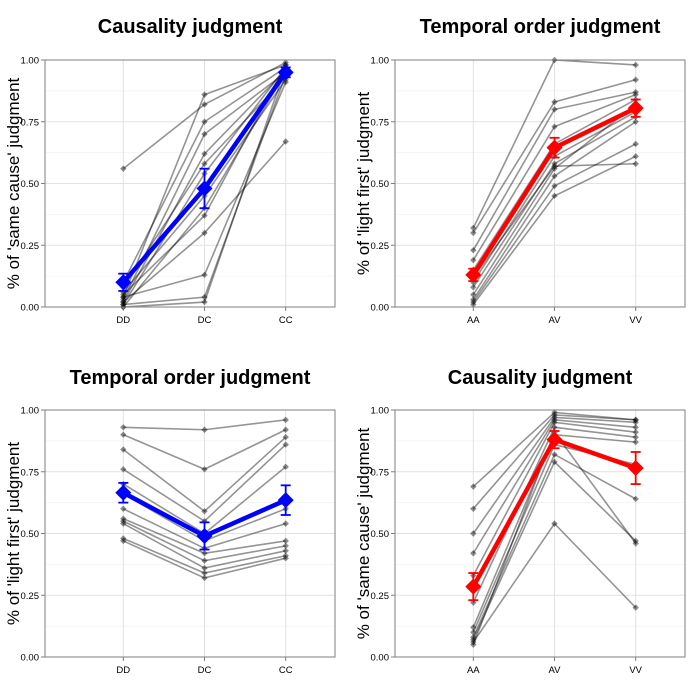 Image resolution: width=700 pixels, height=700 pixels. I want to click on y-tick-label: 0.00, so click(380, 658).